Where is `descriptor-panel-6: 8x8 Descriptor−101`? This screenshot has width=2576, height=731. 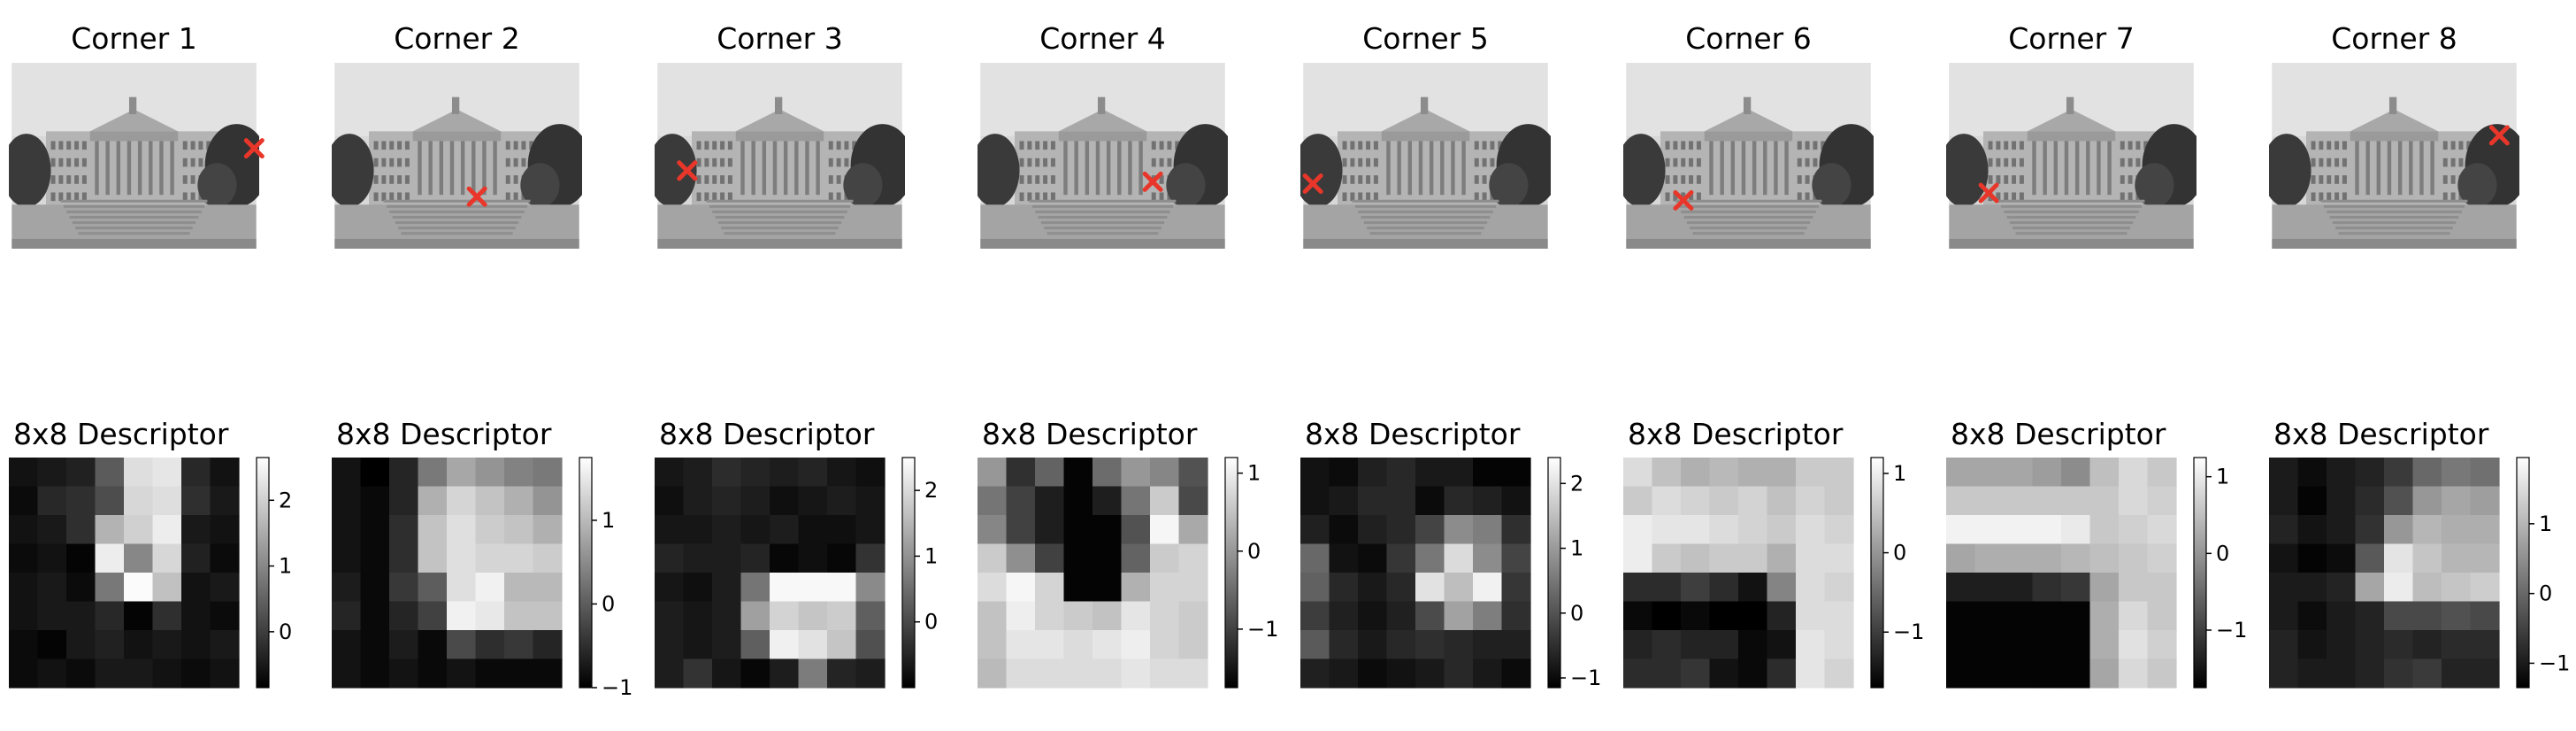
descriptor-panel-6: 8x8 Descriptor−101 is located at coordinates (1773, 553).